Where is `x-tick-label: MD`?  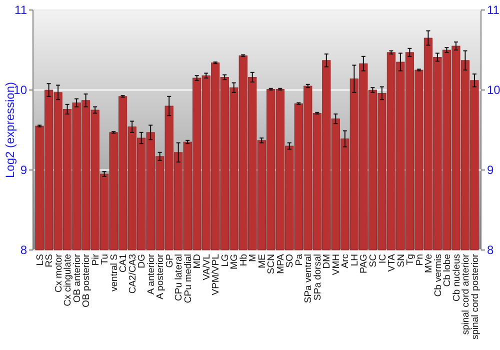
x-tick-label: MD is located at coordinates (198, 261).